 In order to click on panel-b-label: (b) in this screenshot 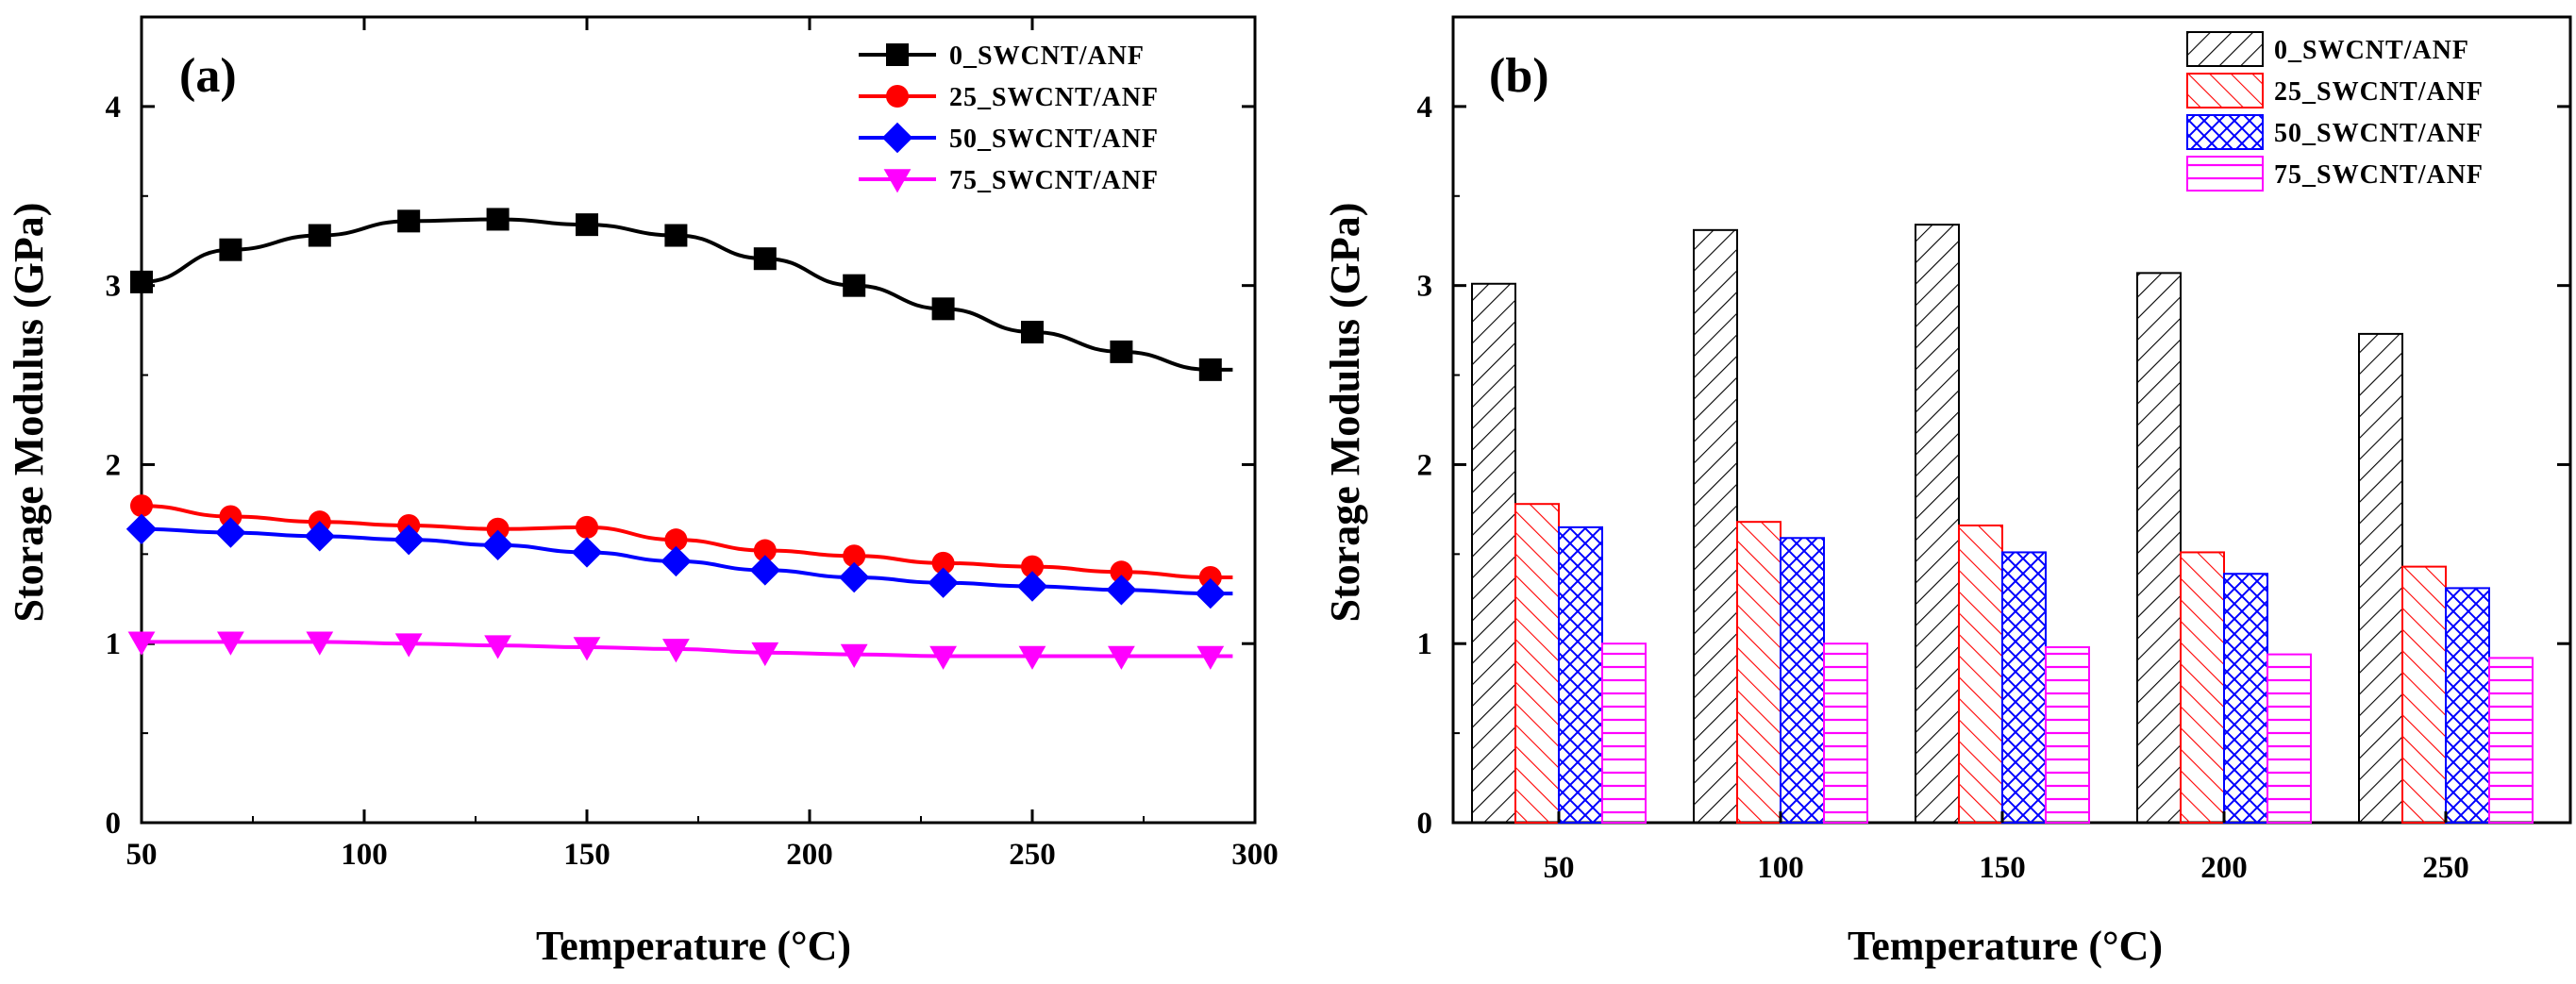, I will do `click(1519, 76)`.